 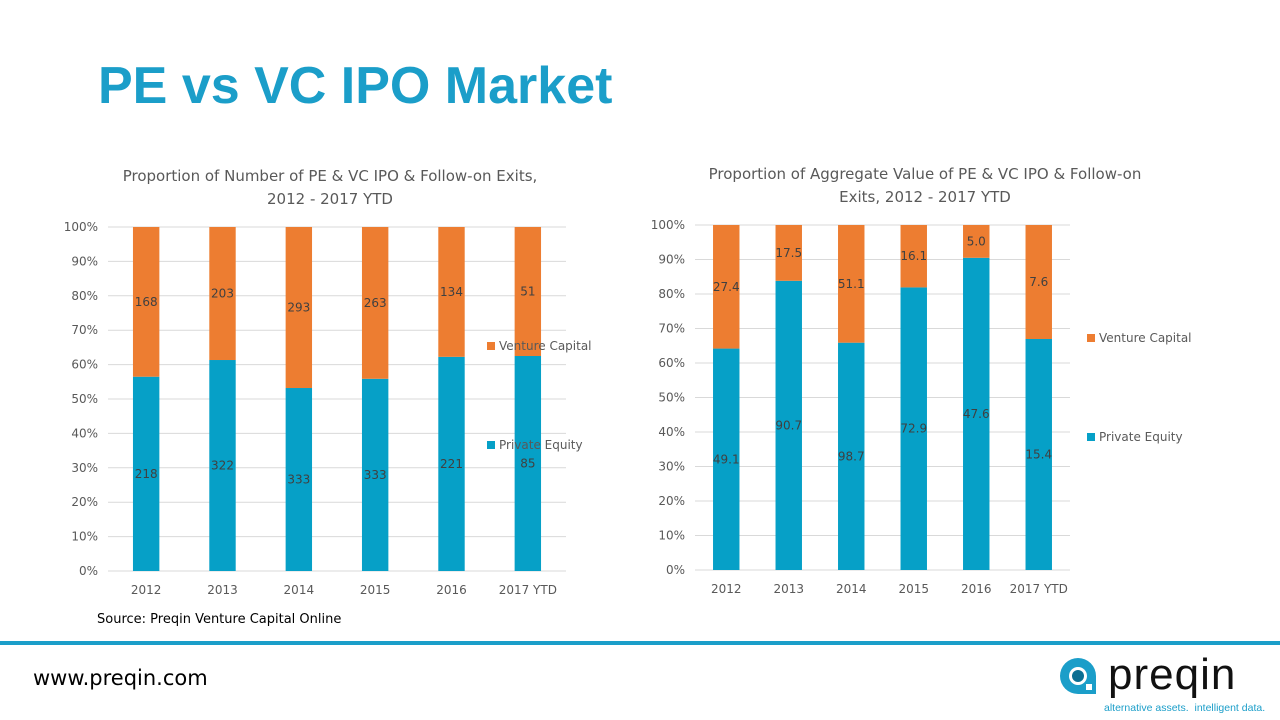 I want to click on data-label-private-equity: 322, so click(x=222, y=466).